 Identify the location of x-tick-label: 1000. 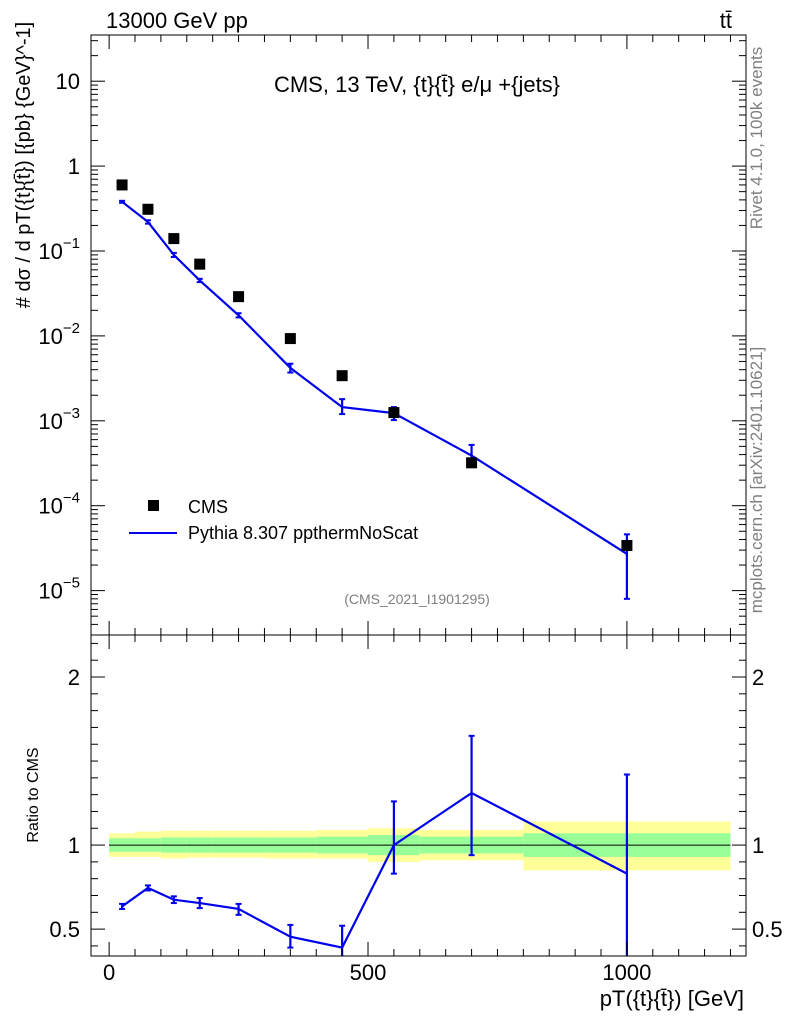
(626, 972).